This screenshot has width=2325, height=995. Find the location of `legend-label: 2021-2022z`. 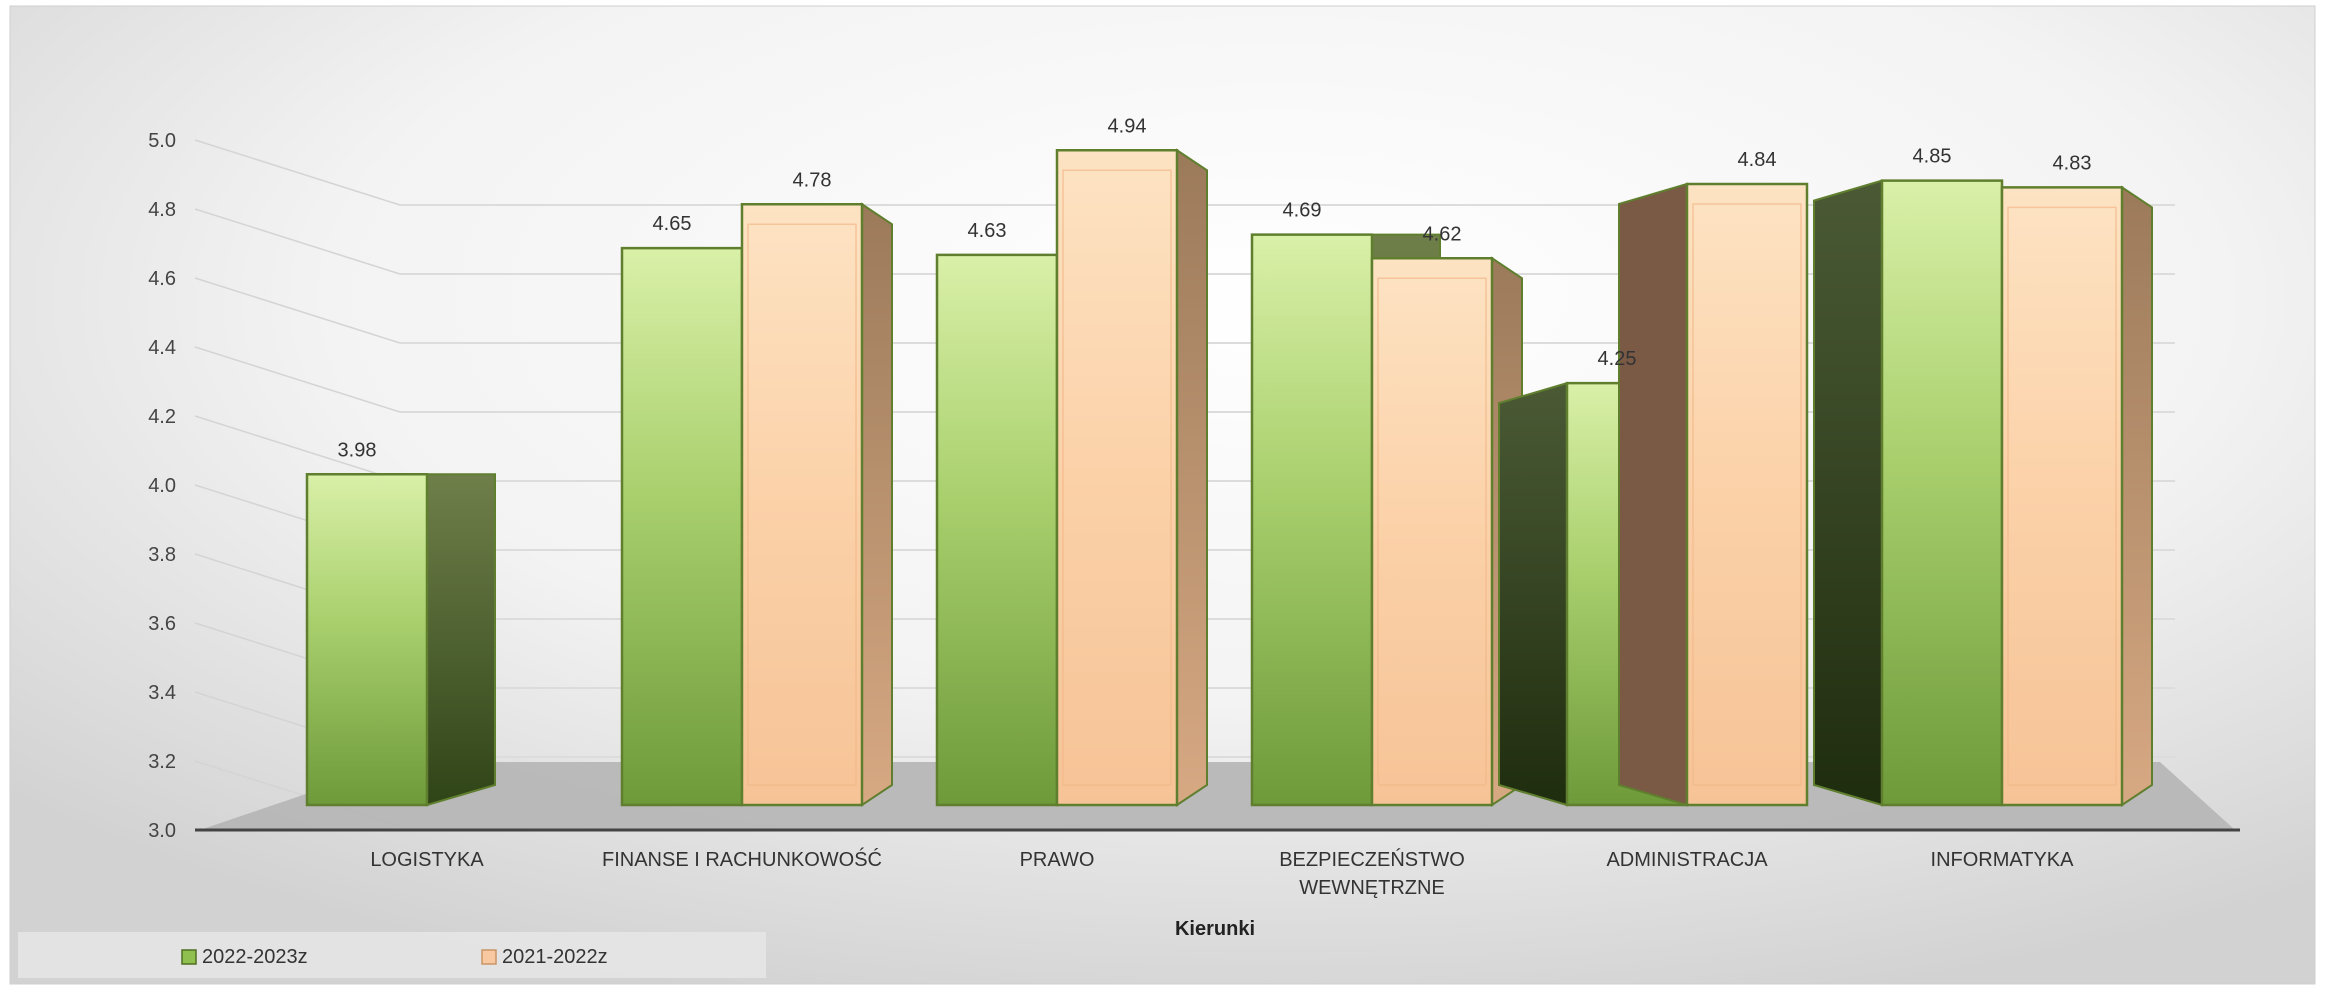

legend-label: 2021-2022z is located at coordinates (555, 957).